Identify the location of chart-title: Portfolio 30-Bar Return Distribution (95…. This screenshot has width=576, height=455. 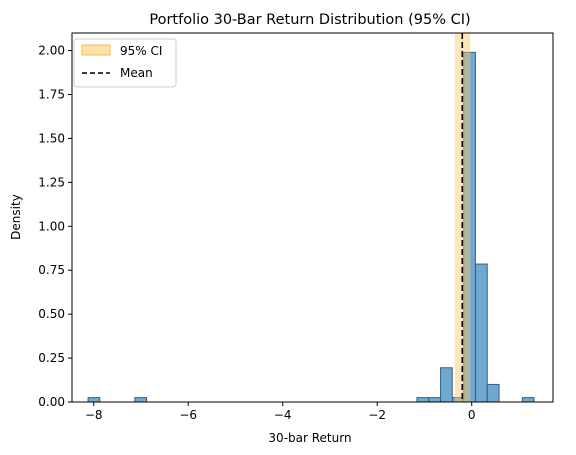
(309, 20).